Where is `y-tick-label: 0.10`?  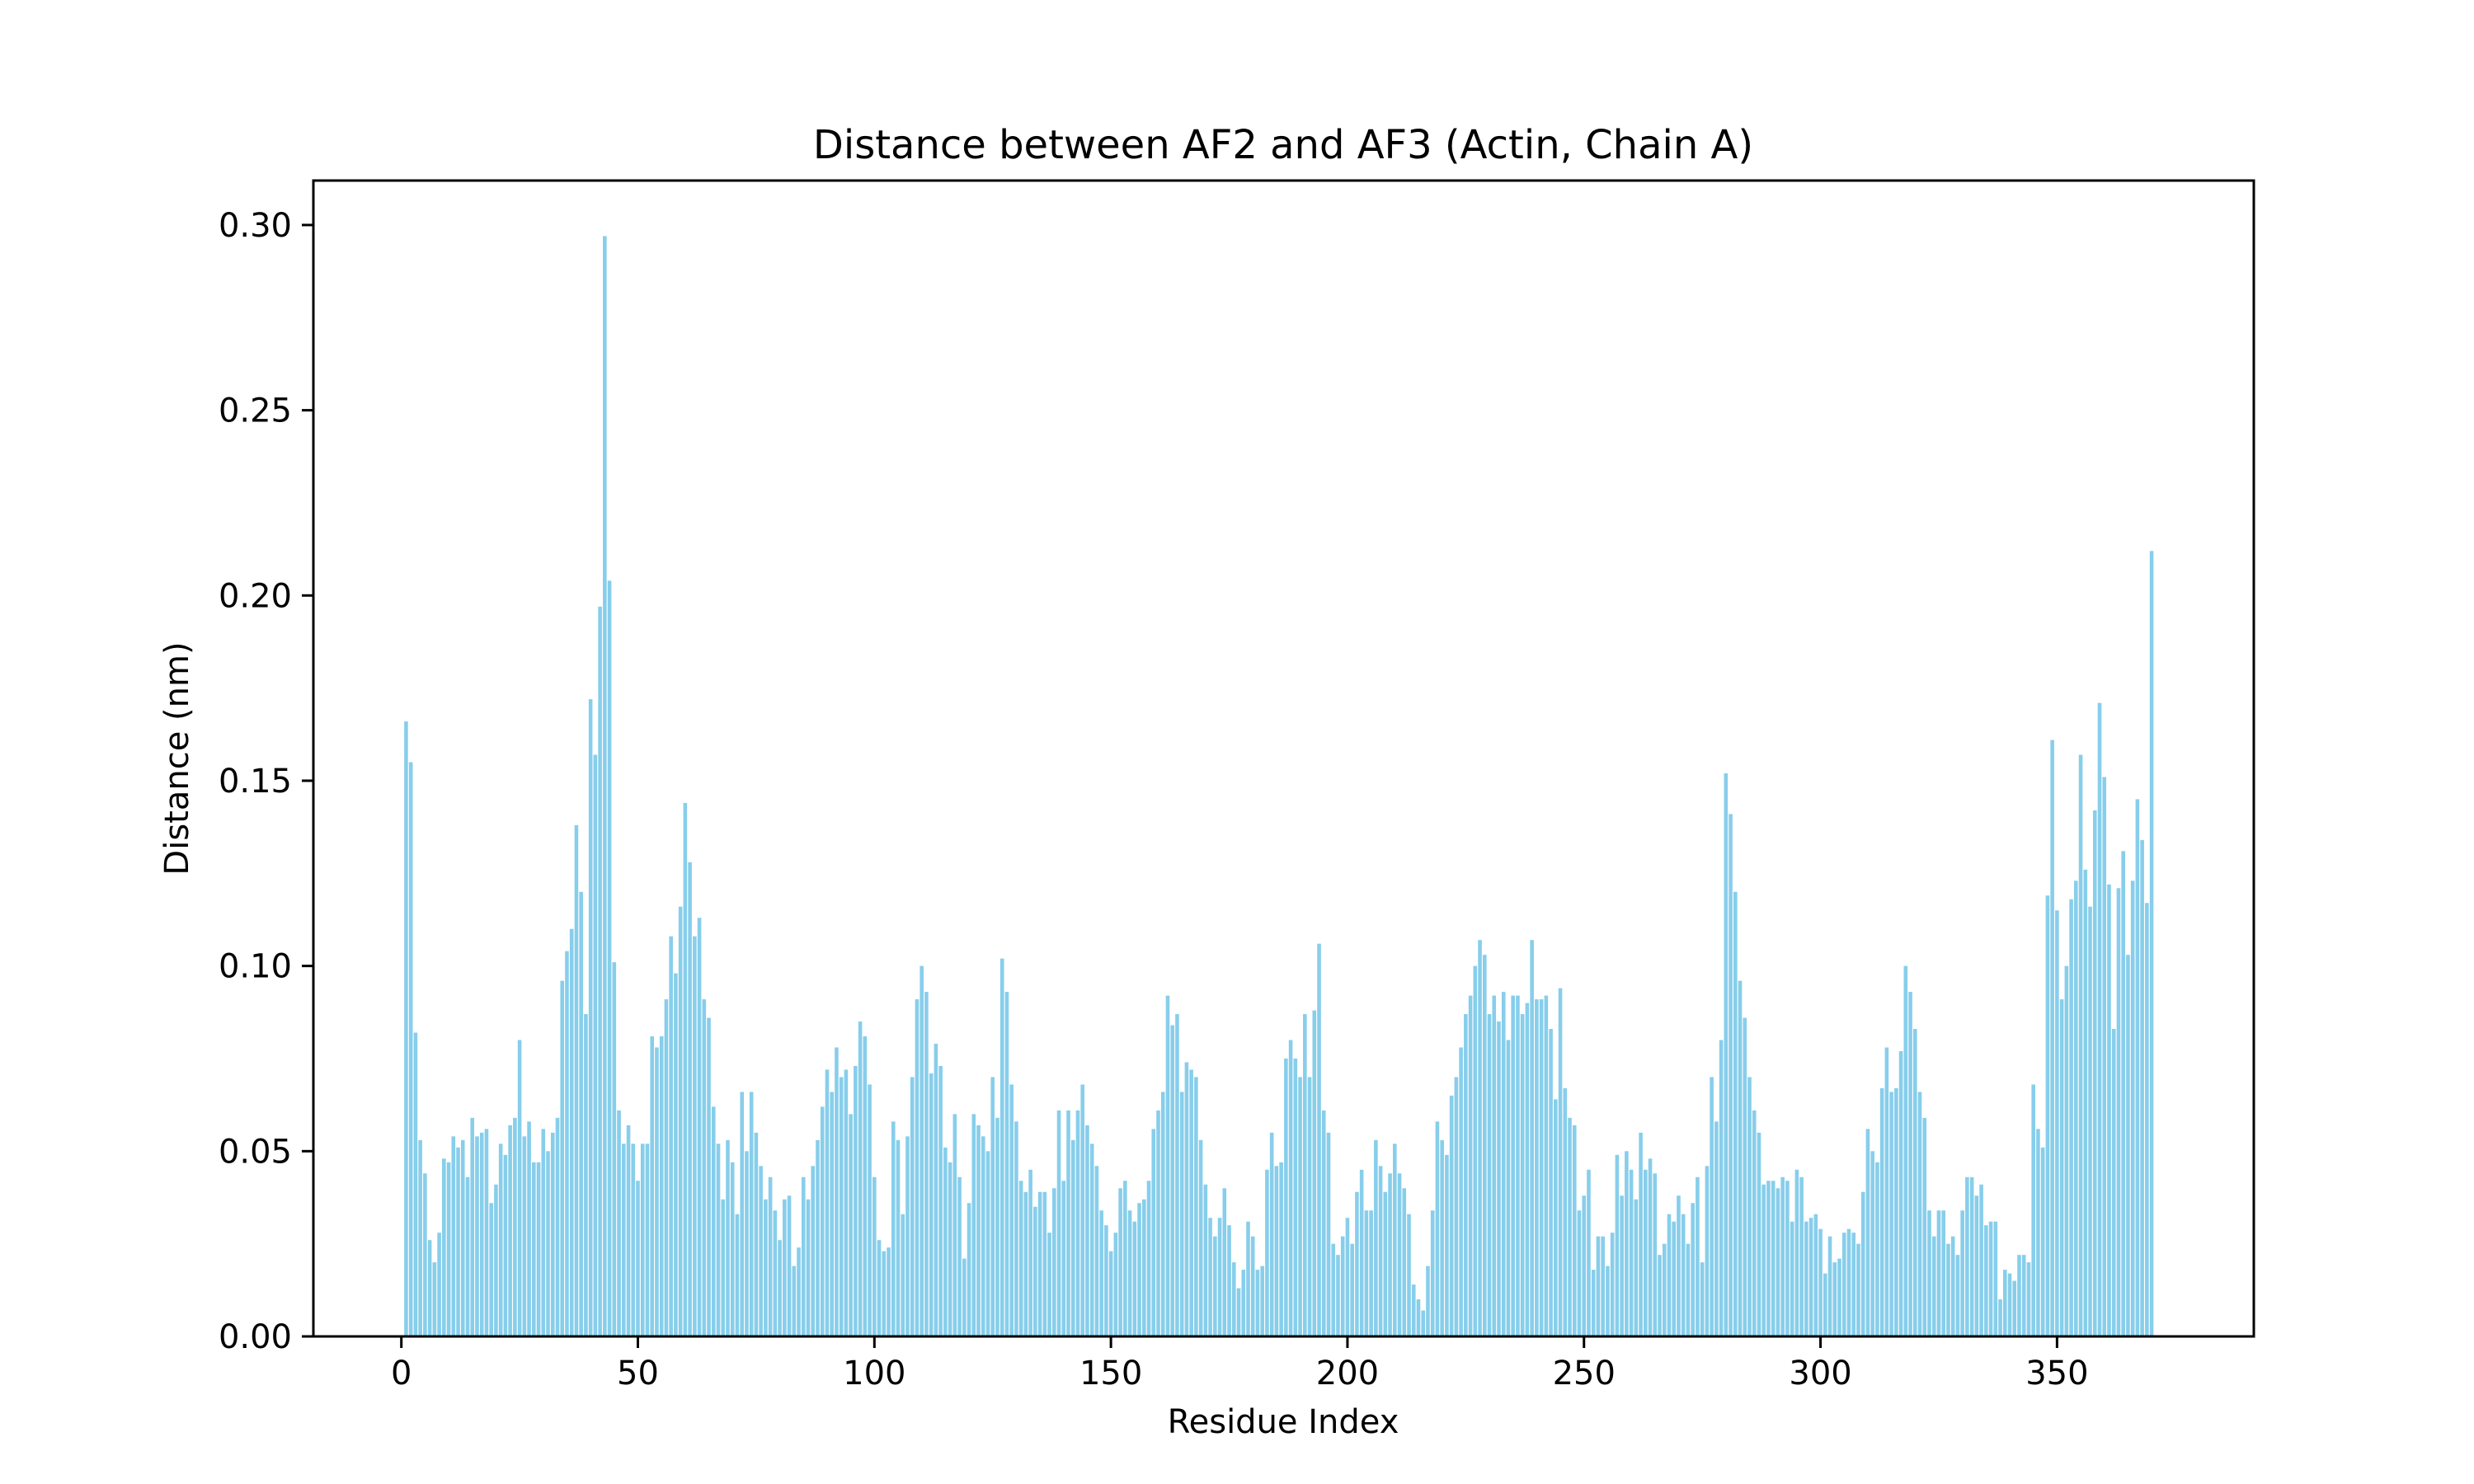 y-tick-label: 0.10 is located at coordinates (255, 967).